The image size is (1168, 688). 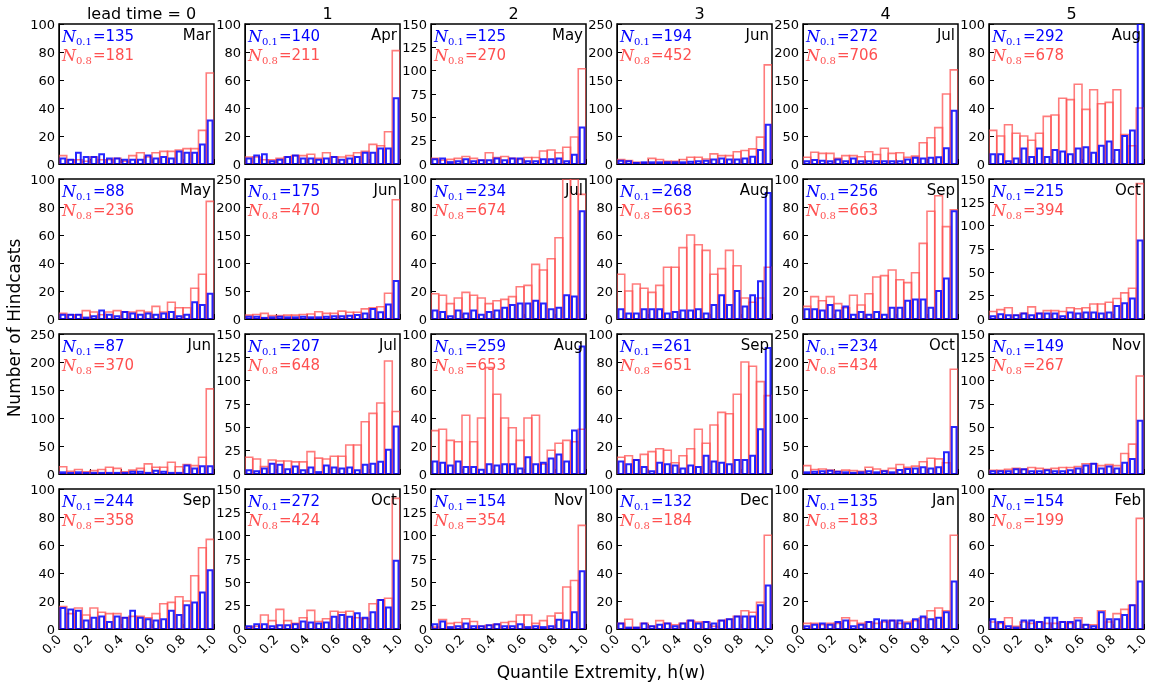 I want to click on chart-title: 2, so click(x=513, y=13).